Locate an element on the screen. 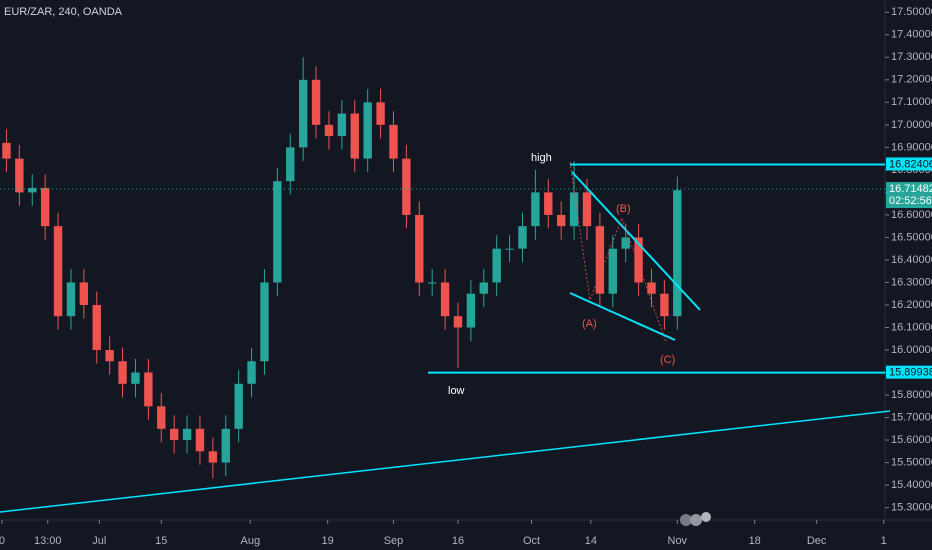 This screenshot has height=550, width=932. low-label: low is located at coordinates (456, 391).